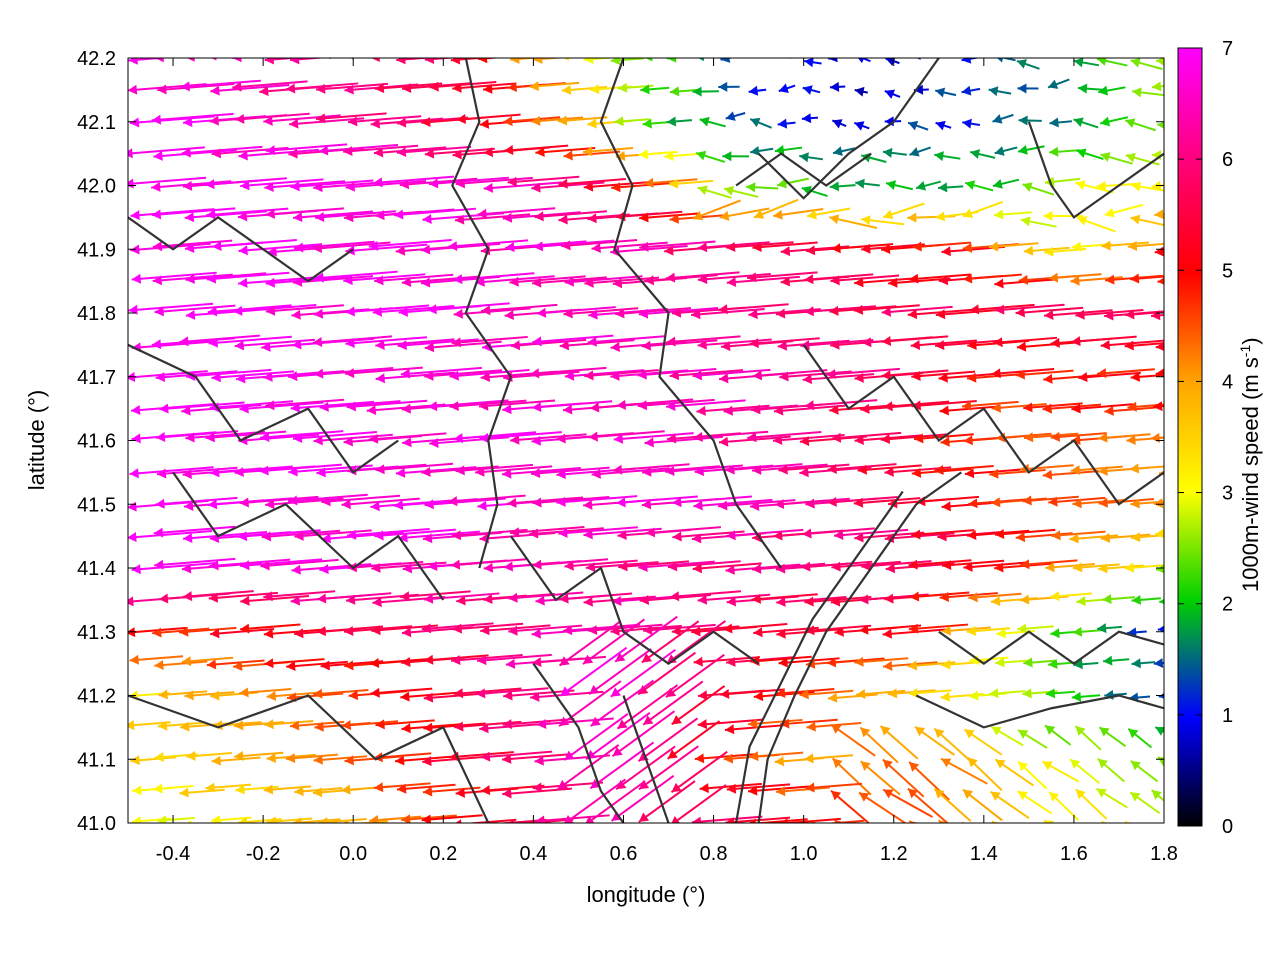 The width and height of the screenshot is (1280, 965). What do you see at coordinates (1074, 854) in the screenshot?
I see `x-tick-label: 1.6` at bounding box center [1074, 854].